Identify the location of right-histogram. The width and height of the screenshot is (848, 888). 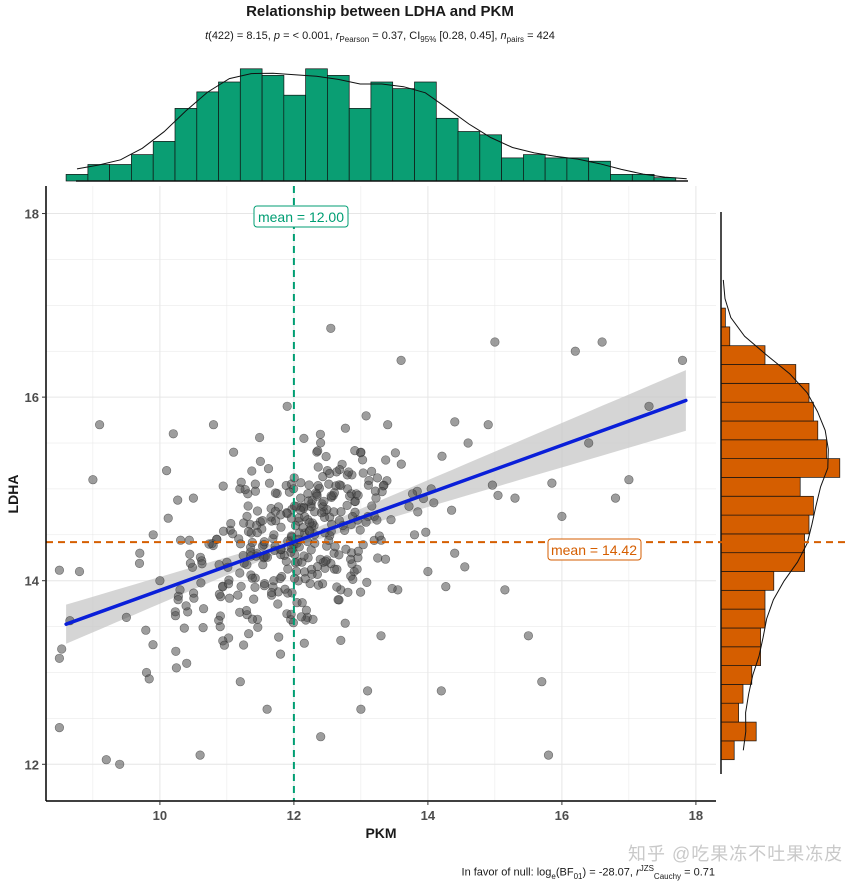
(780, 493).